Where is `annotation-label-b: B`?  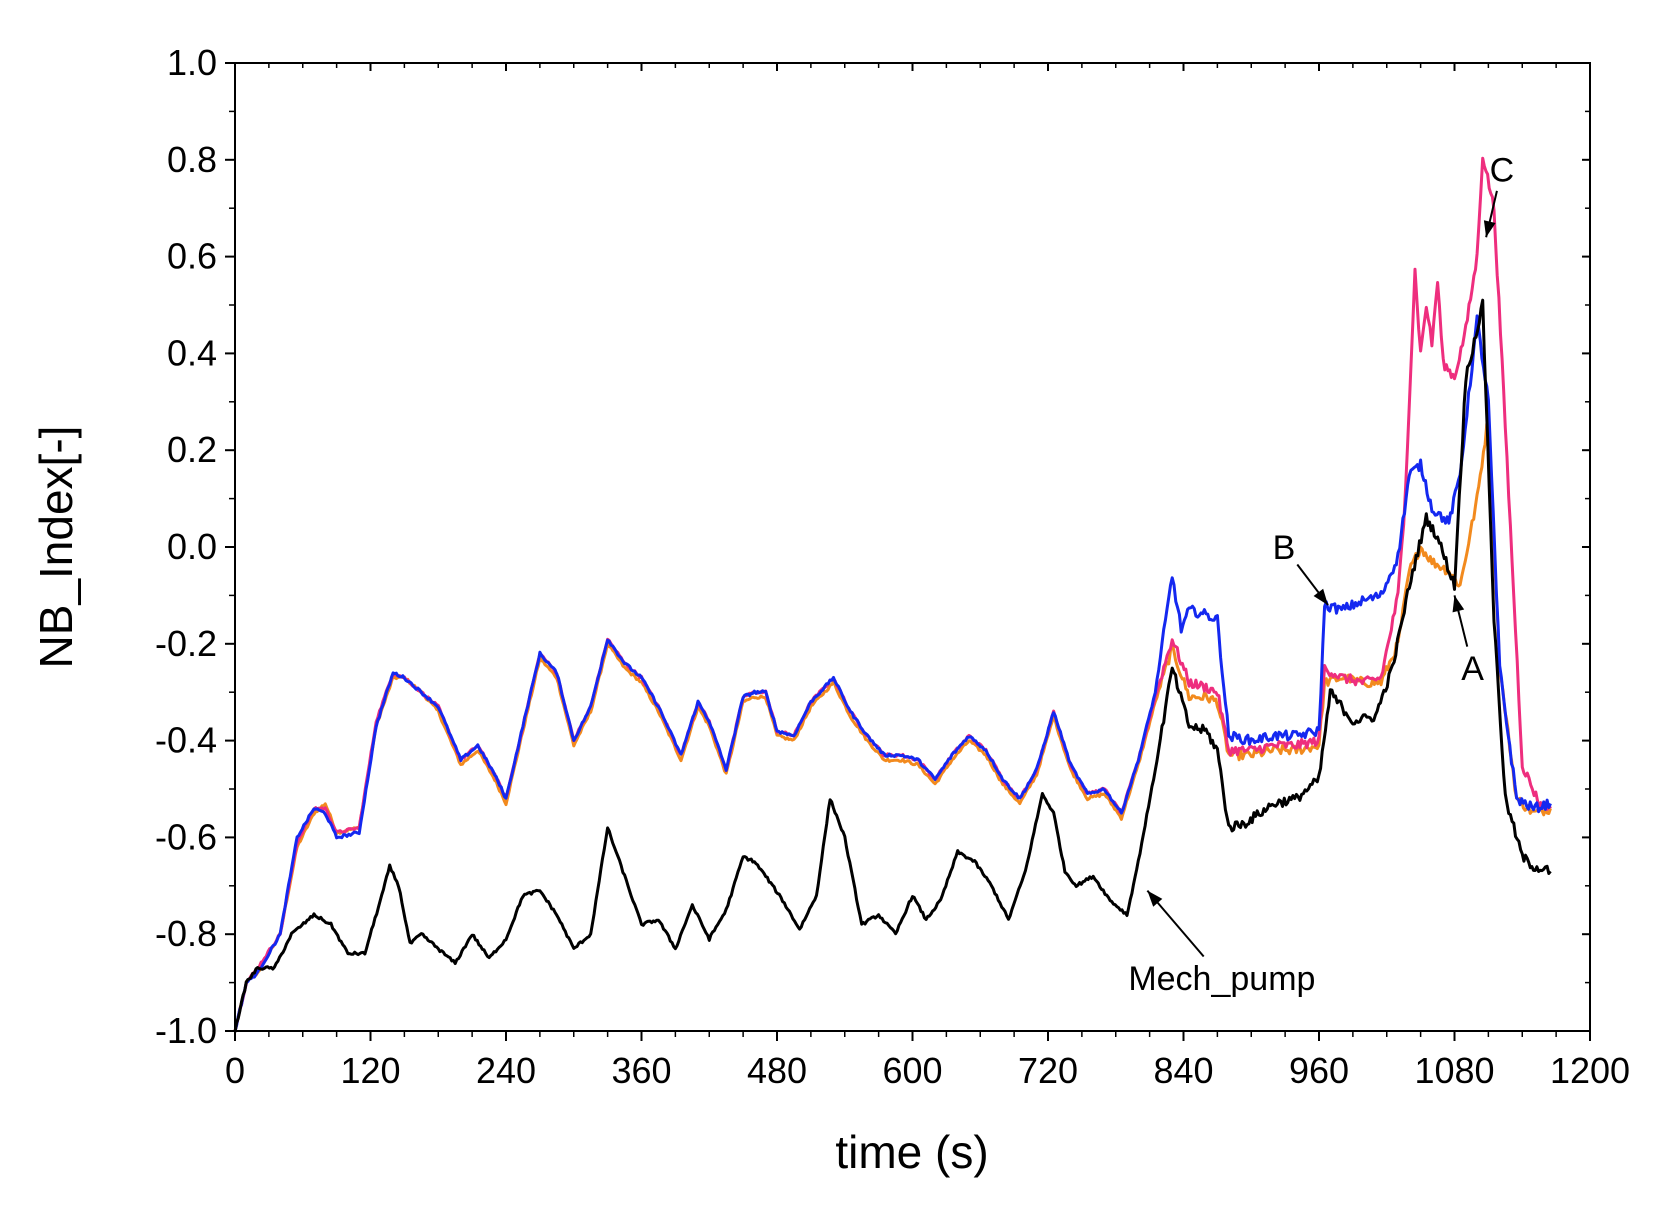 annotation-label-b: B is located at coordinates (1284, 548).